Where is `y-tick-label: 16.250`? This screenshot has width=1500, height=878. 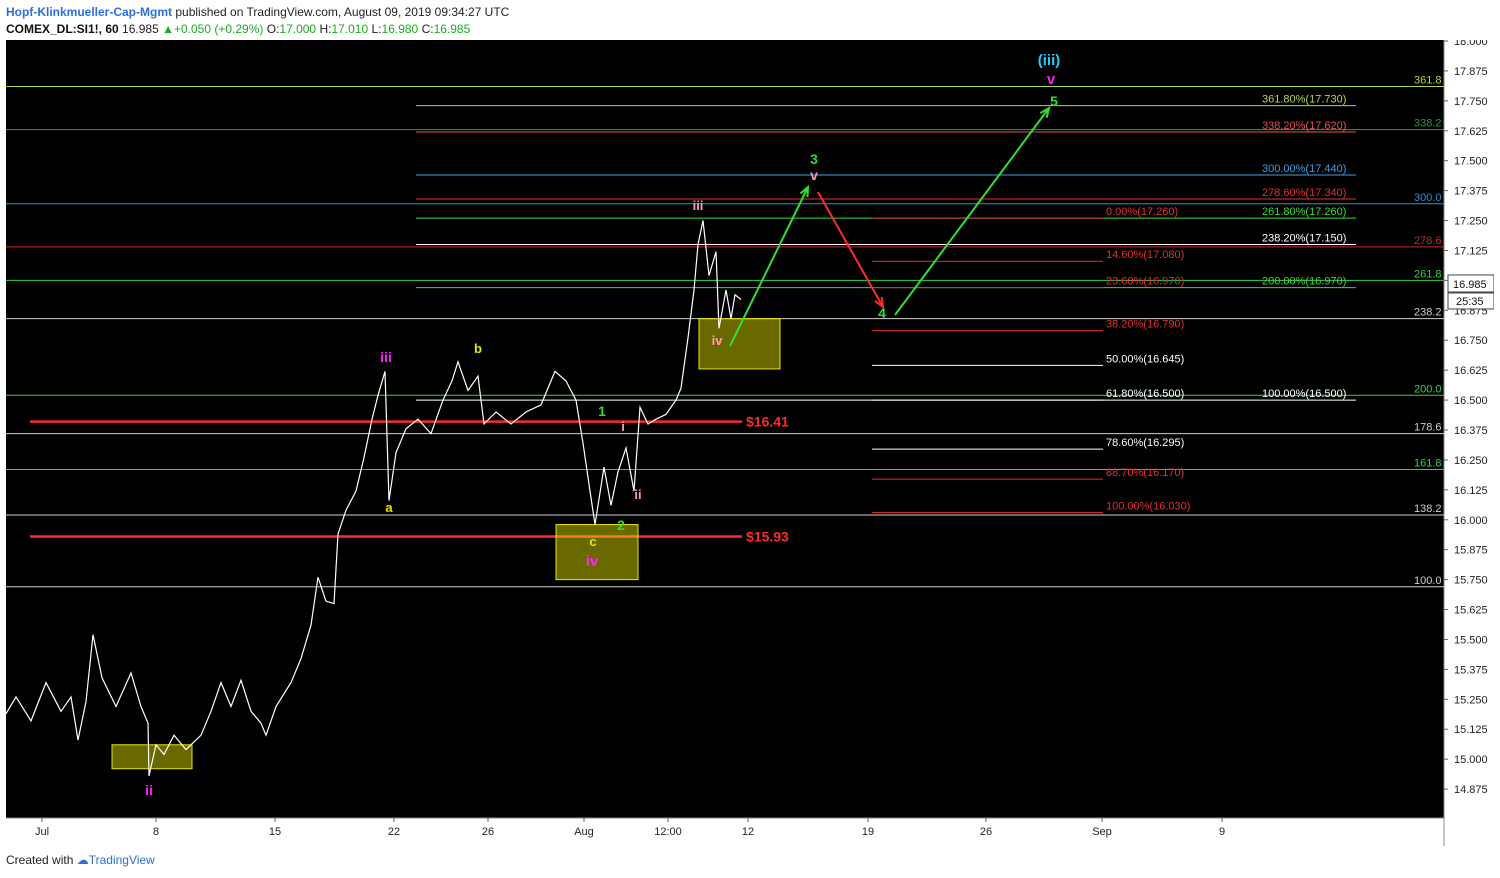
y-tick-label: 16.250 is located at coordinates (1471, 461).